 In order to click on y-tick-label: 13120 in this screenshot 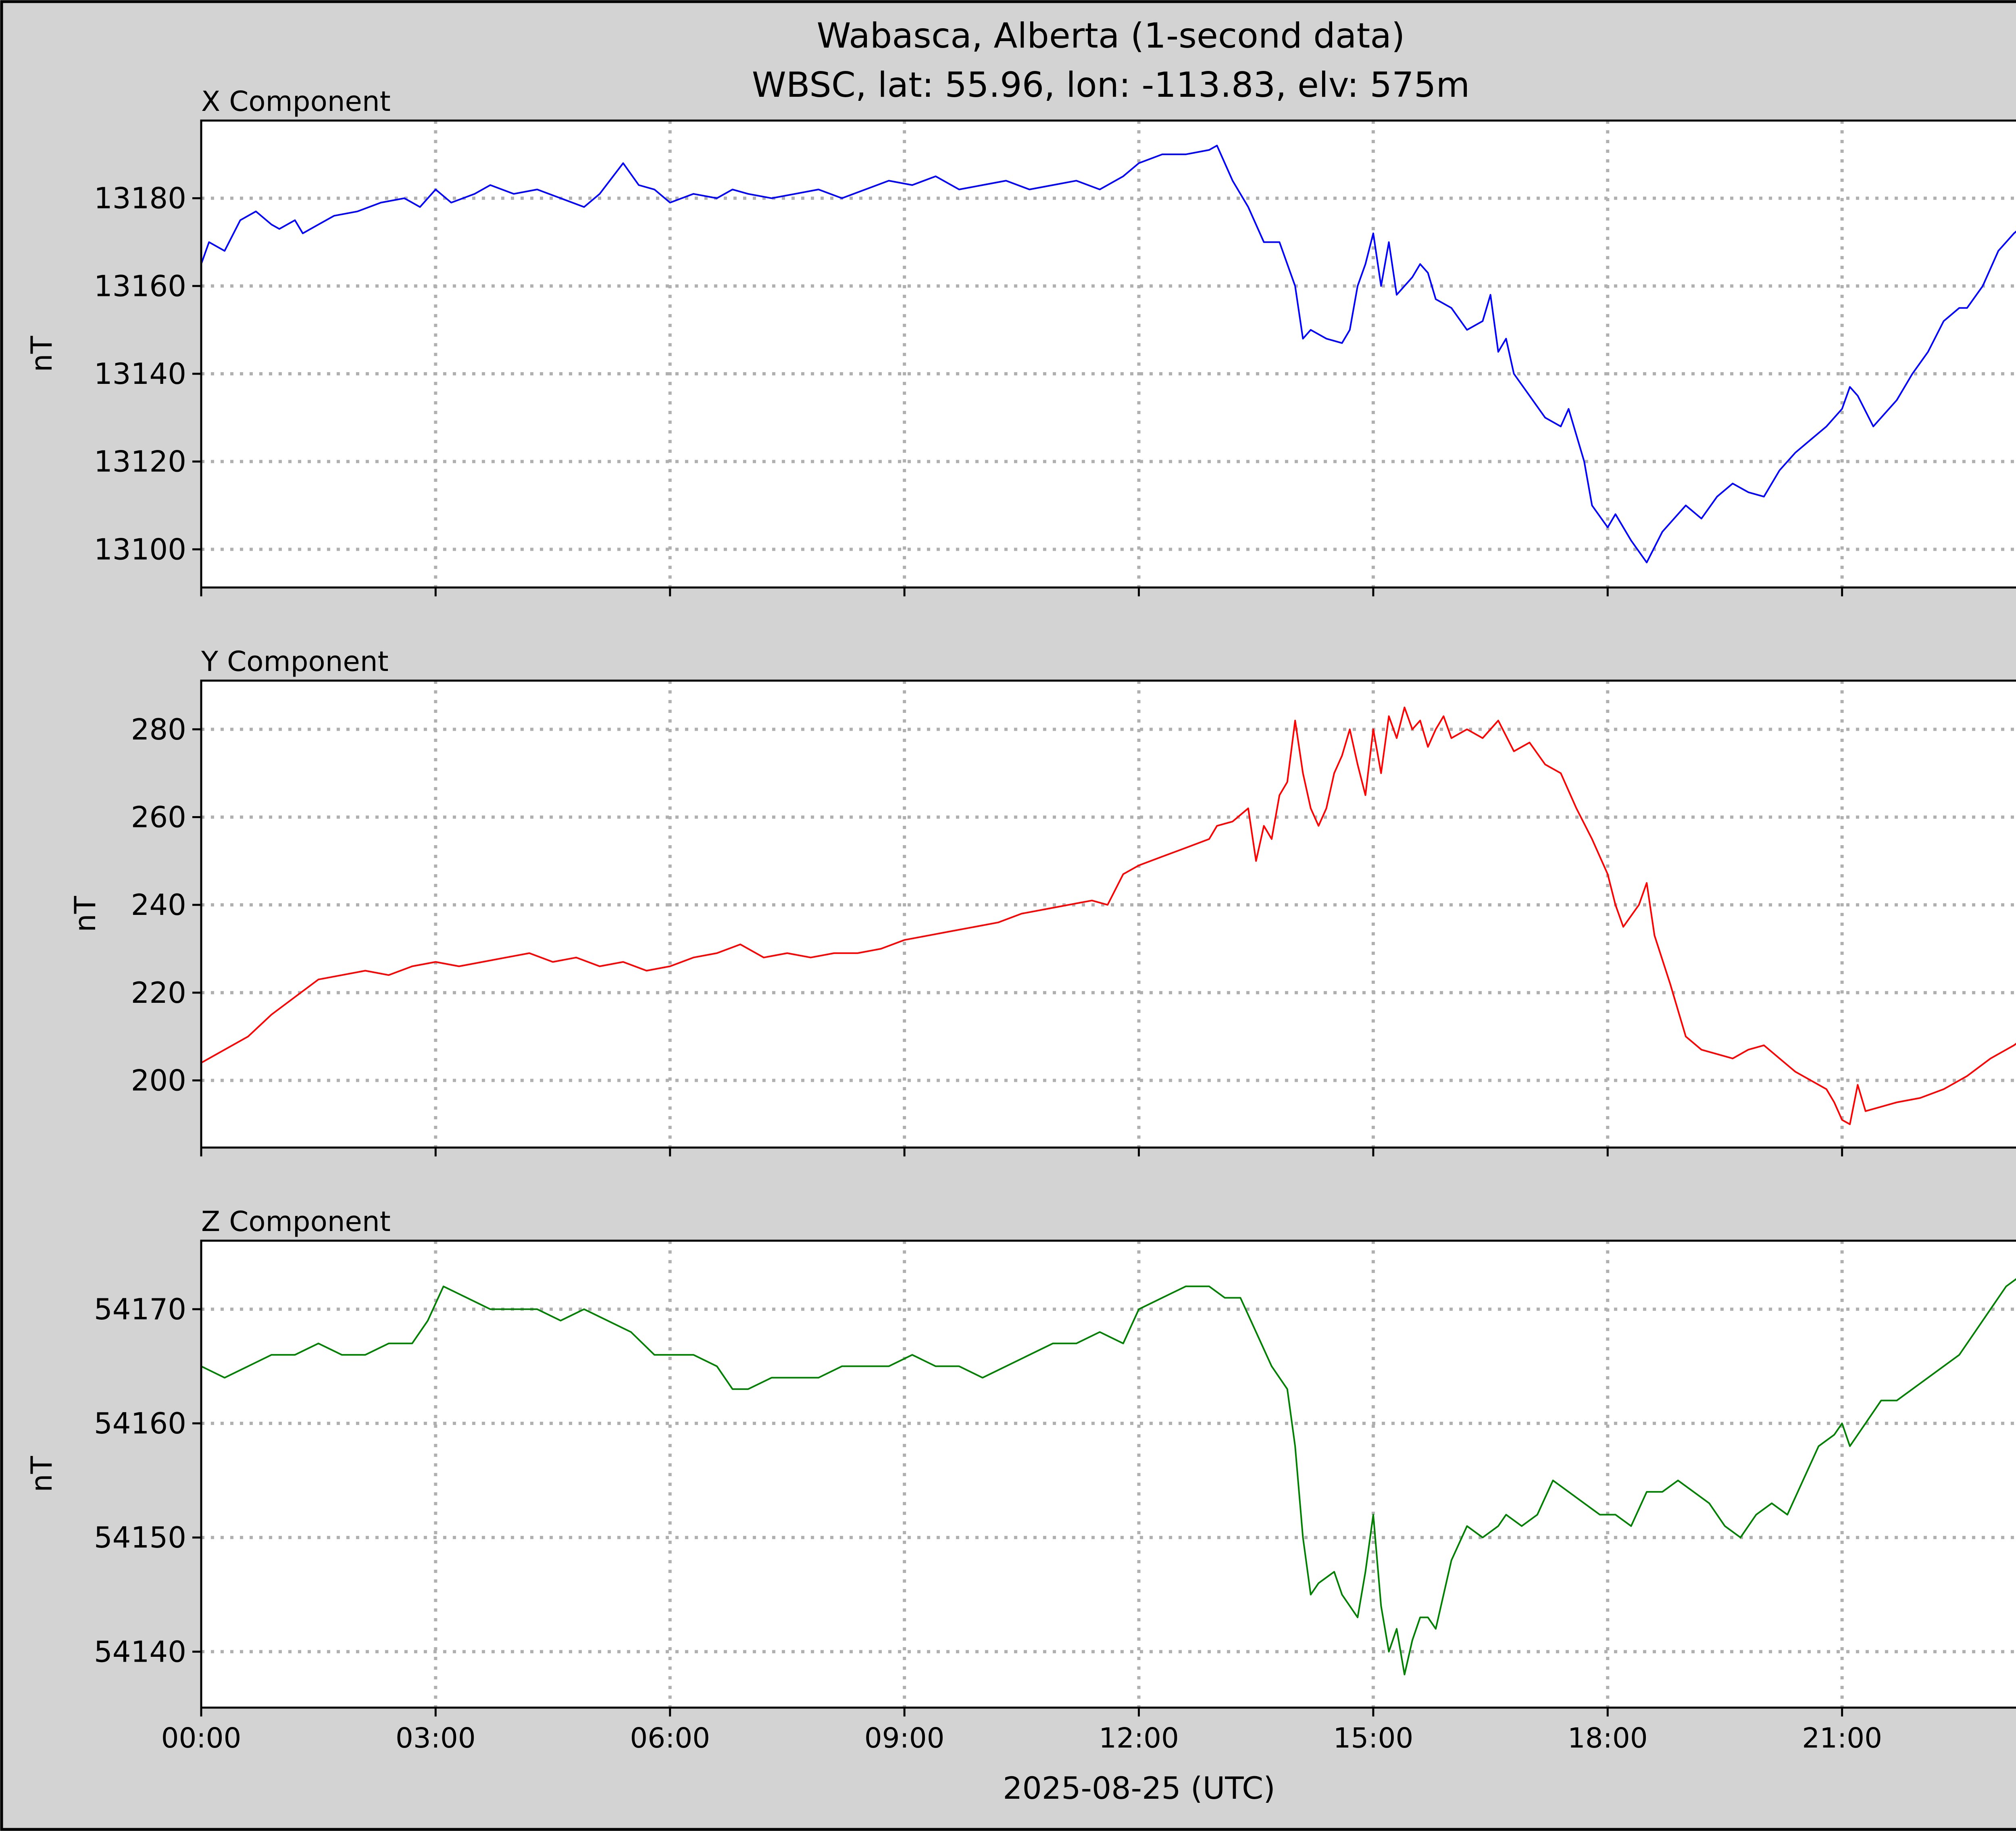, I will do `click(140, 462)`.